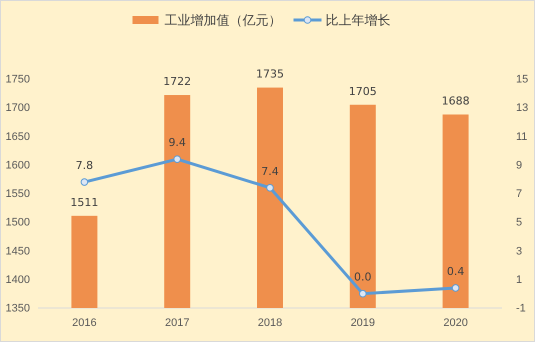 The width and height of the screenshot is (535, 342). Describe the element at coordinates (177, 81) in the screenshot. I see `data-label: 1722` at that location.